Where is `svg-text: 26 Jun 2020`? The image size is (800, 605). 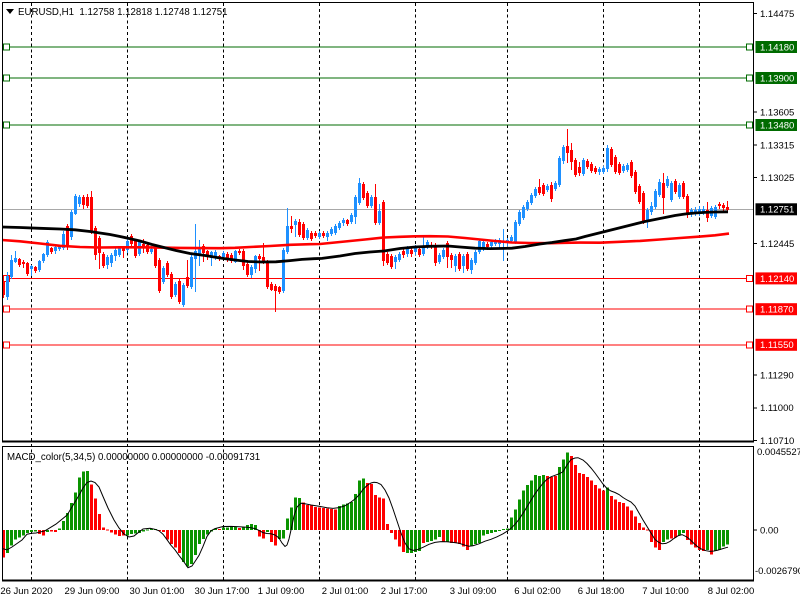
svg-text: 26 Jun 2020 is located at coordinates (26, 591).